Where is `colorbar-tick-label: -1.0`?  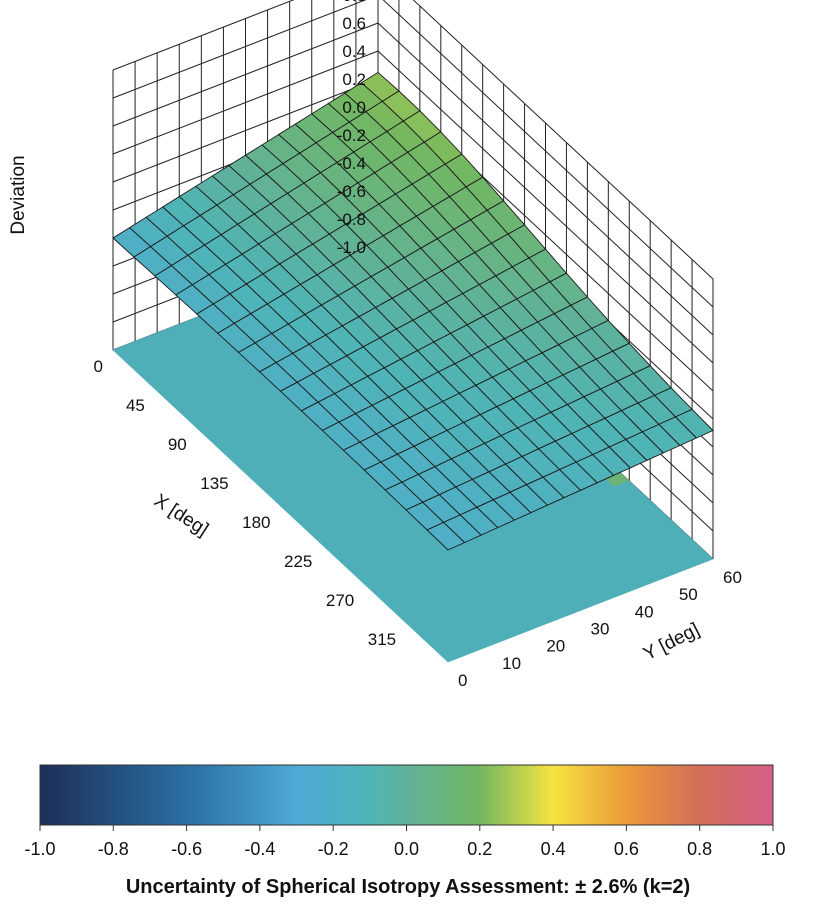 colorbar-tick-label: -1.0 is located at coordinates (39, 849).